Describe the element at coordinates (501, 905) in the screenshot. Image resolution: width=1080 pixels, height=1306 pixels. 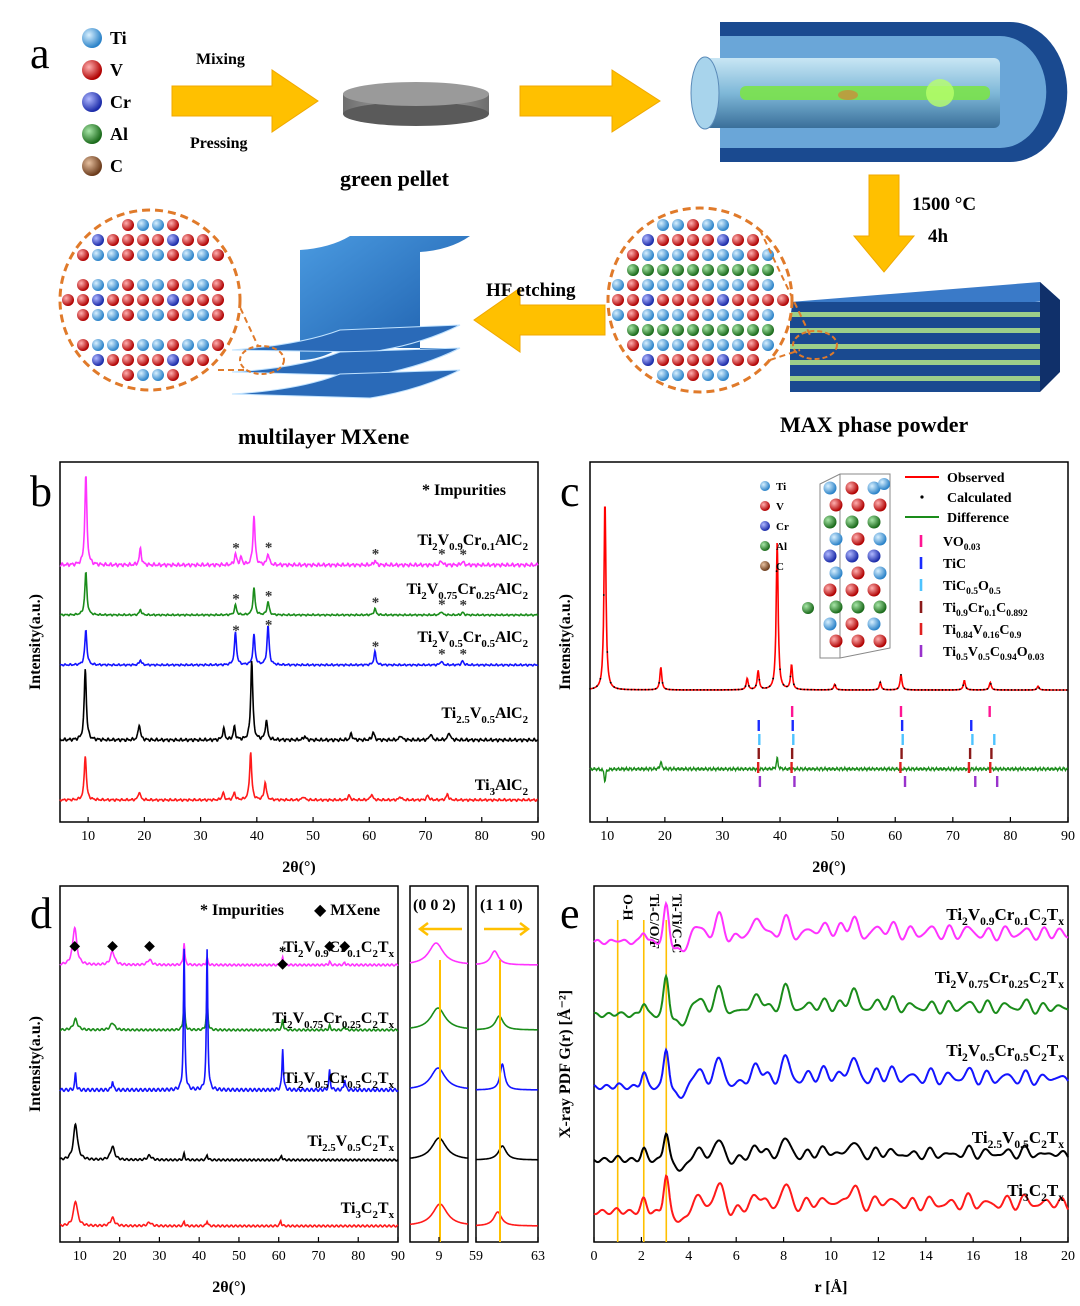
I see `zoom-110-label: (1 1 0)` at that location.